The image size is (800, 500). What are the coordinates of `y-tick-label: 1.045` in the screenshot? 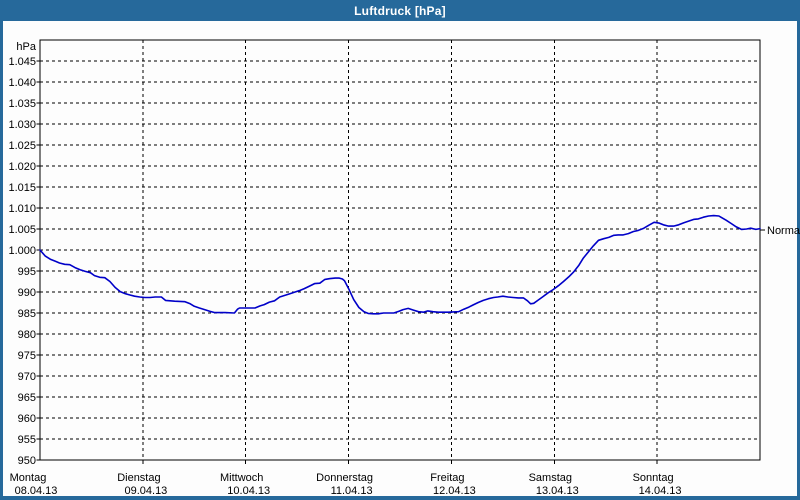 It's located at (22, 62).